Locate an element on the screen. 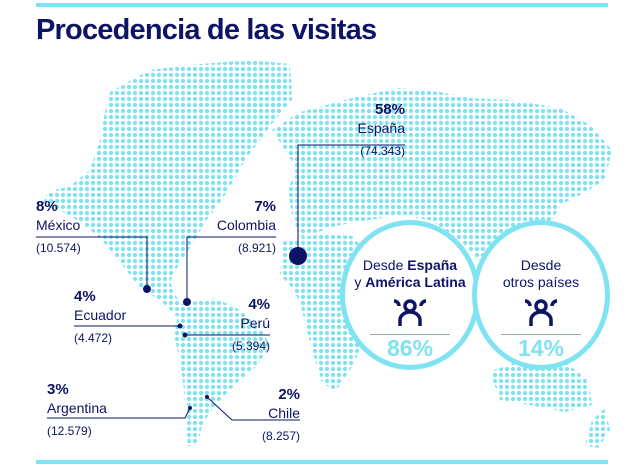 This screenshot has width=640, height=474. marker-argentina is located at coordinates (190, 408).